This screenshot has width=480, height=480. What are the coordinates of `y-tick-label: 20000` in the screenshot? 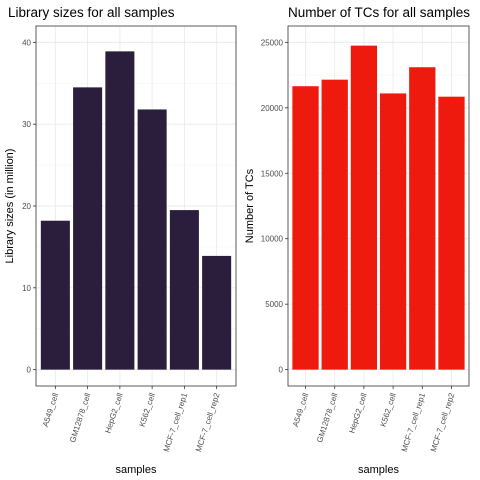 It's located at (272, 108).